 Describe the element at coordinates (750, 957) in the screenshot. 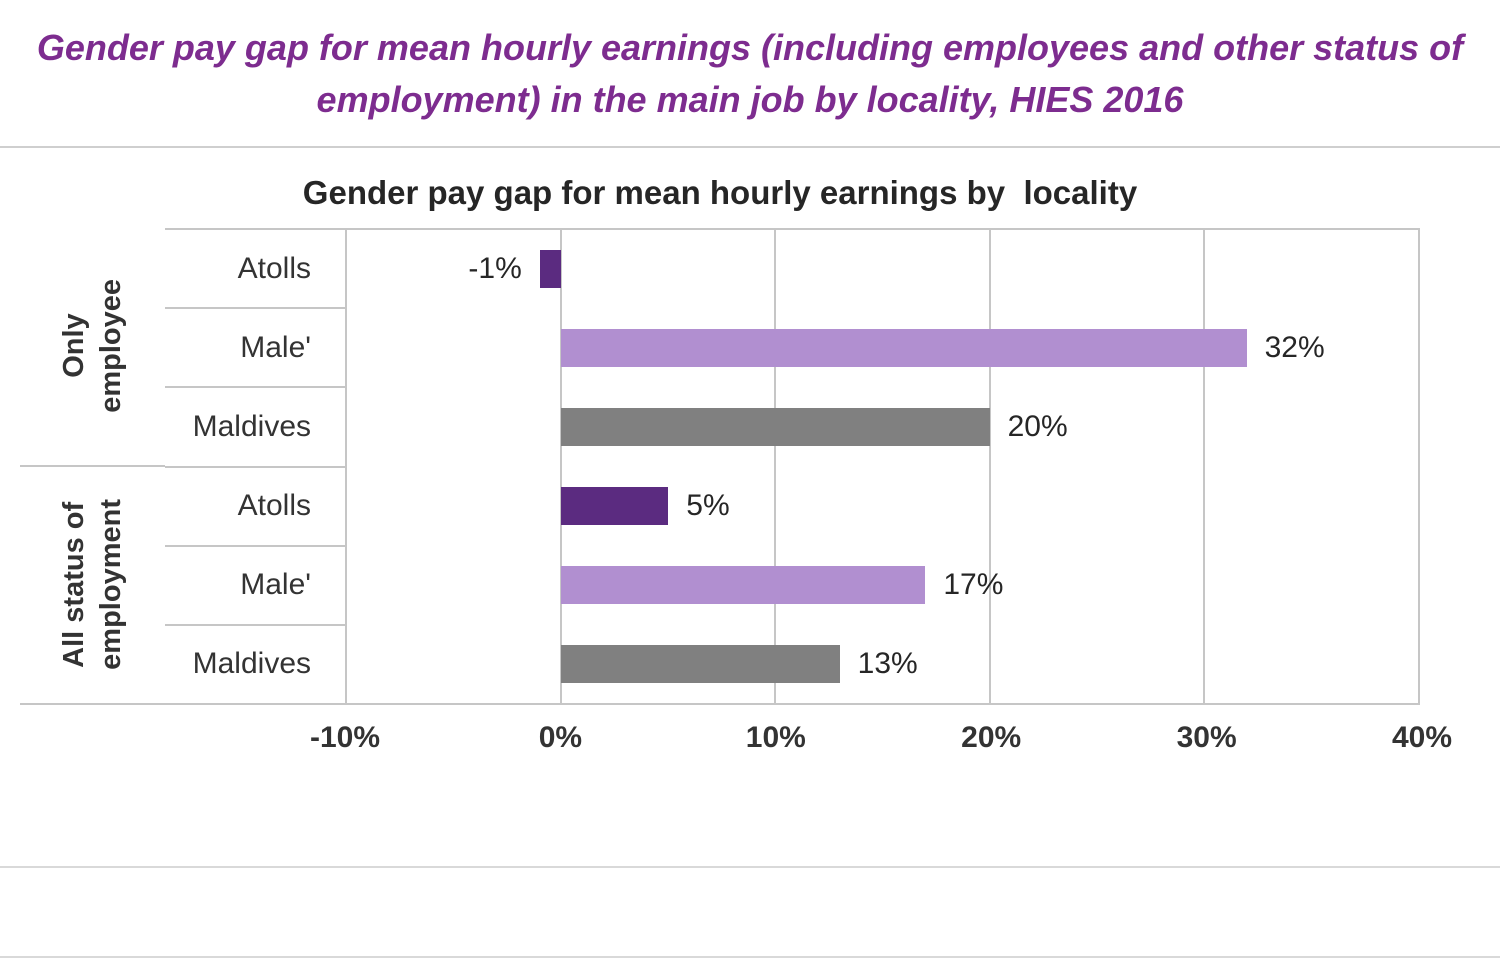

I see `footer-divider-bottom` at that location.